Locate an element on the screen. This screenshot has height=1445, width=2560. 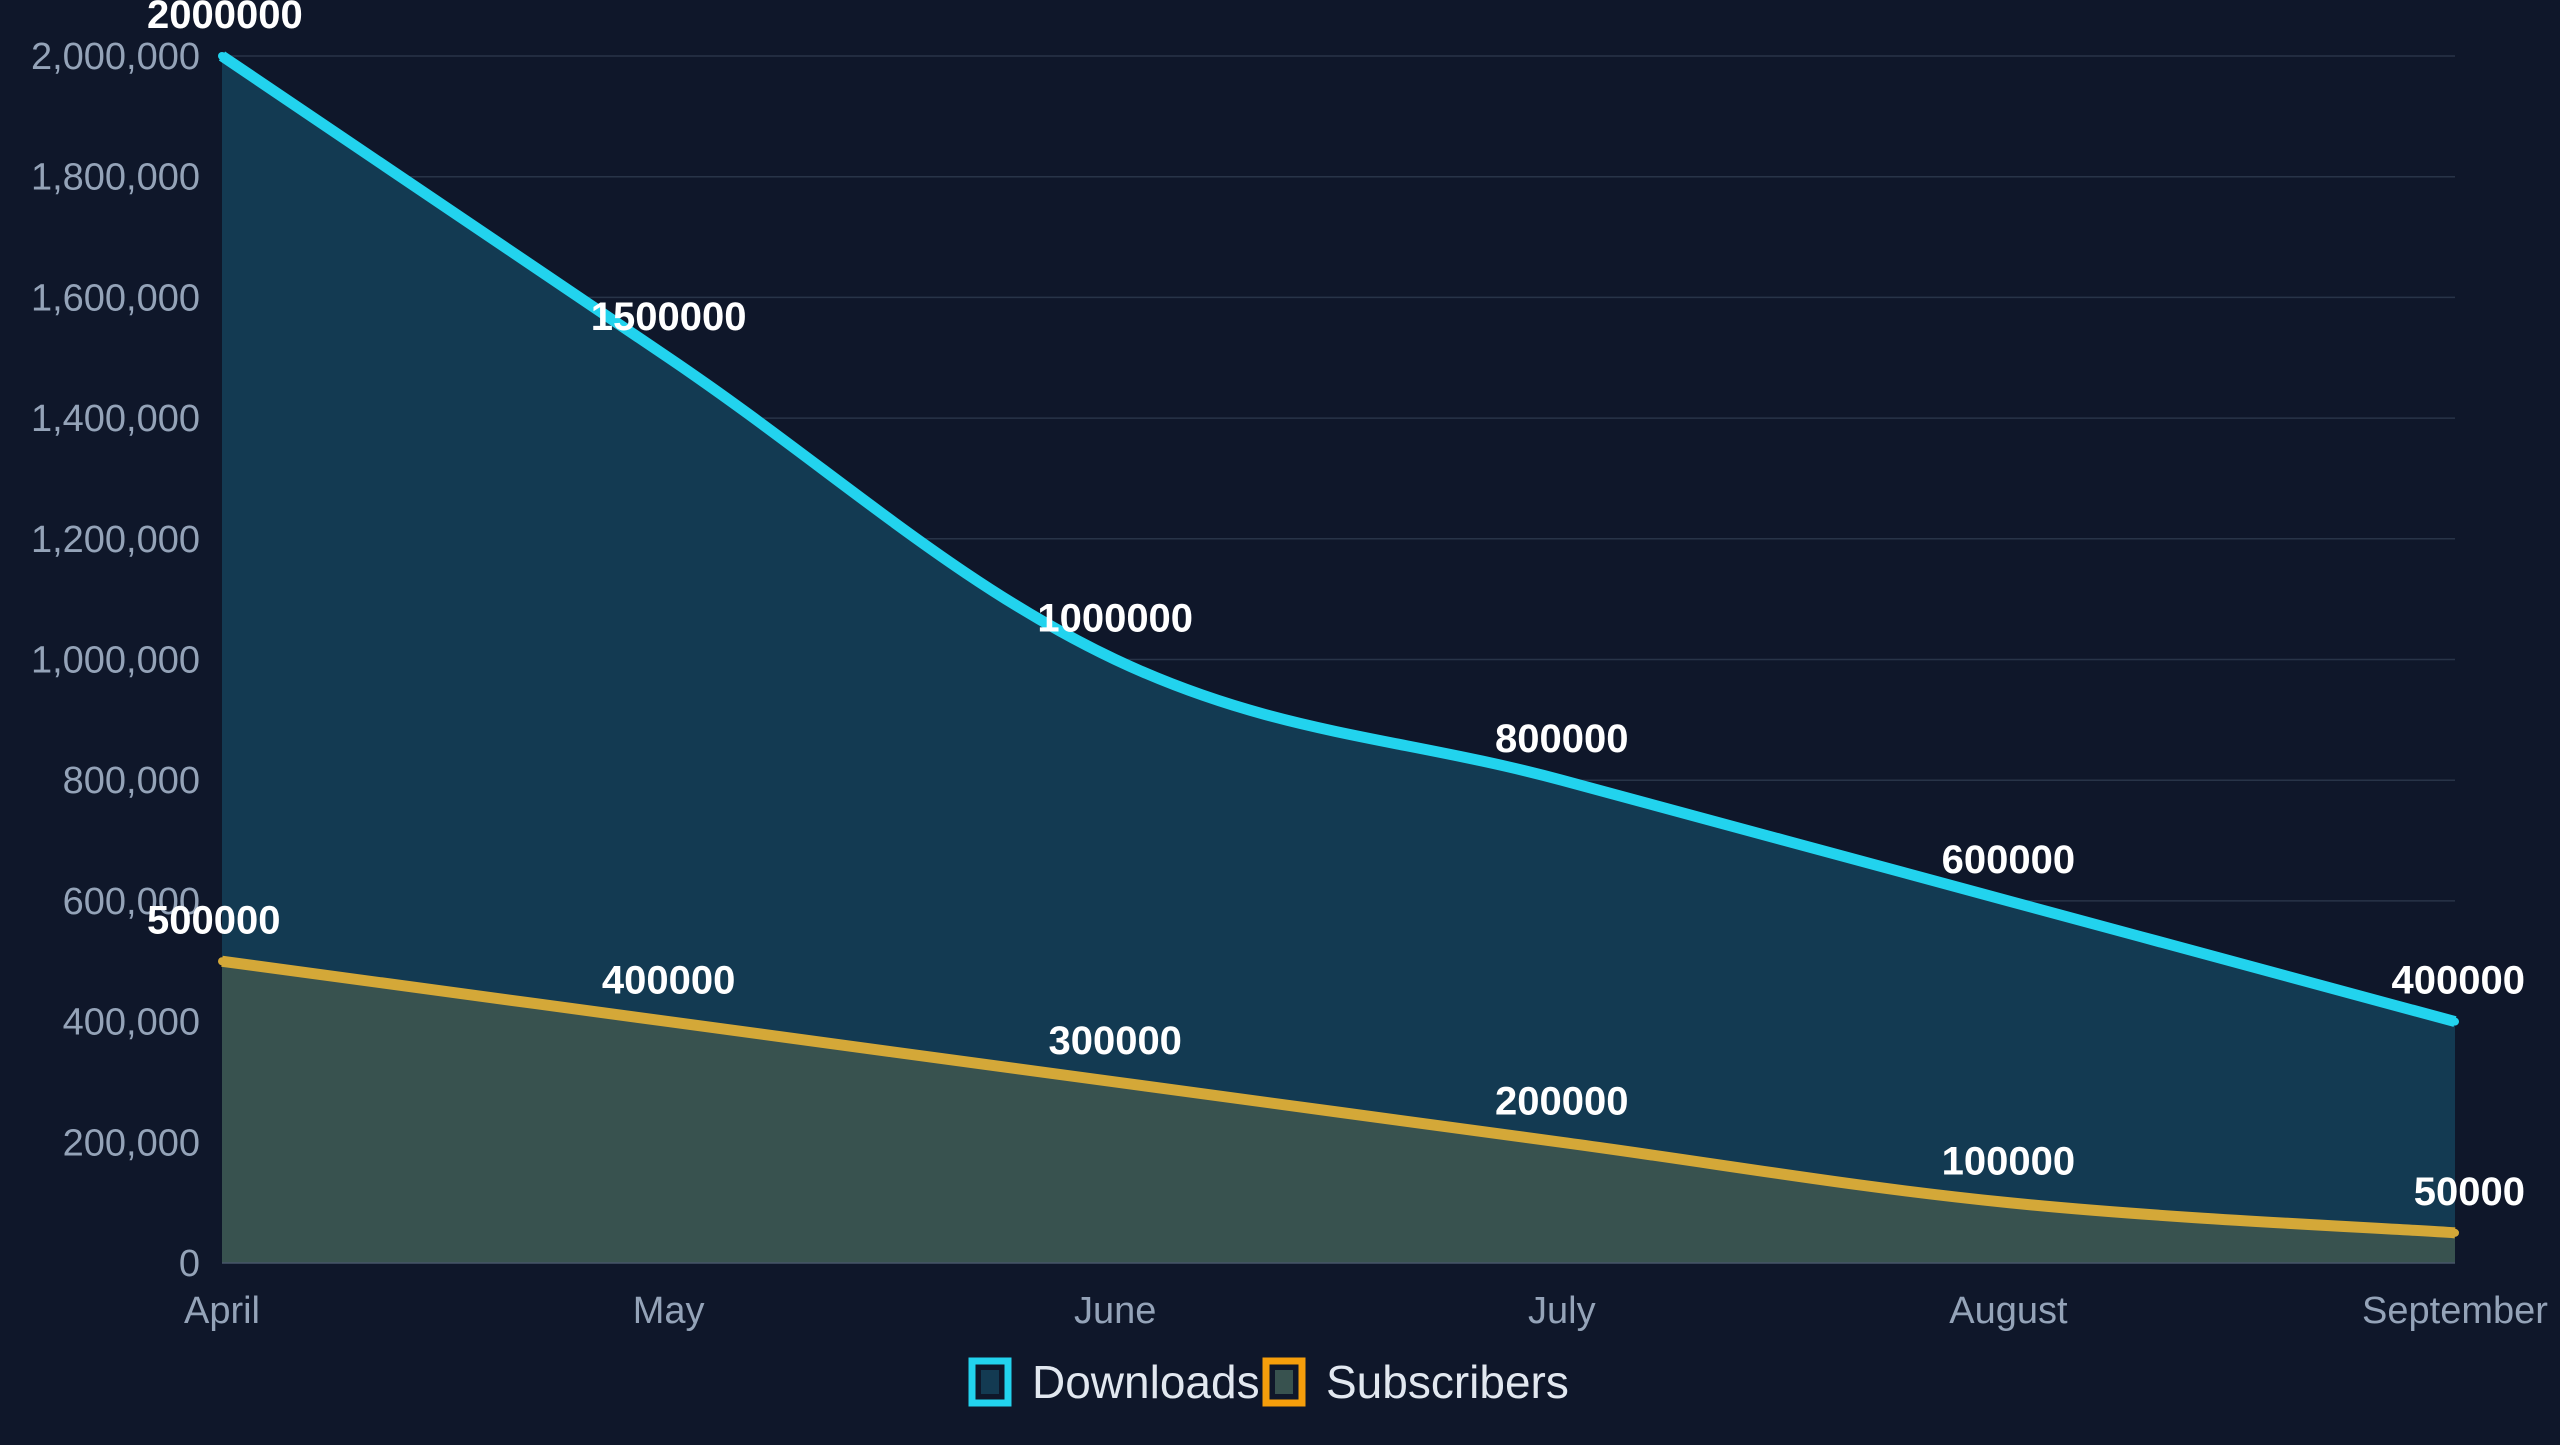
y-tick-label: 200,000 is located at coordinates (131, 1143).